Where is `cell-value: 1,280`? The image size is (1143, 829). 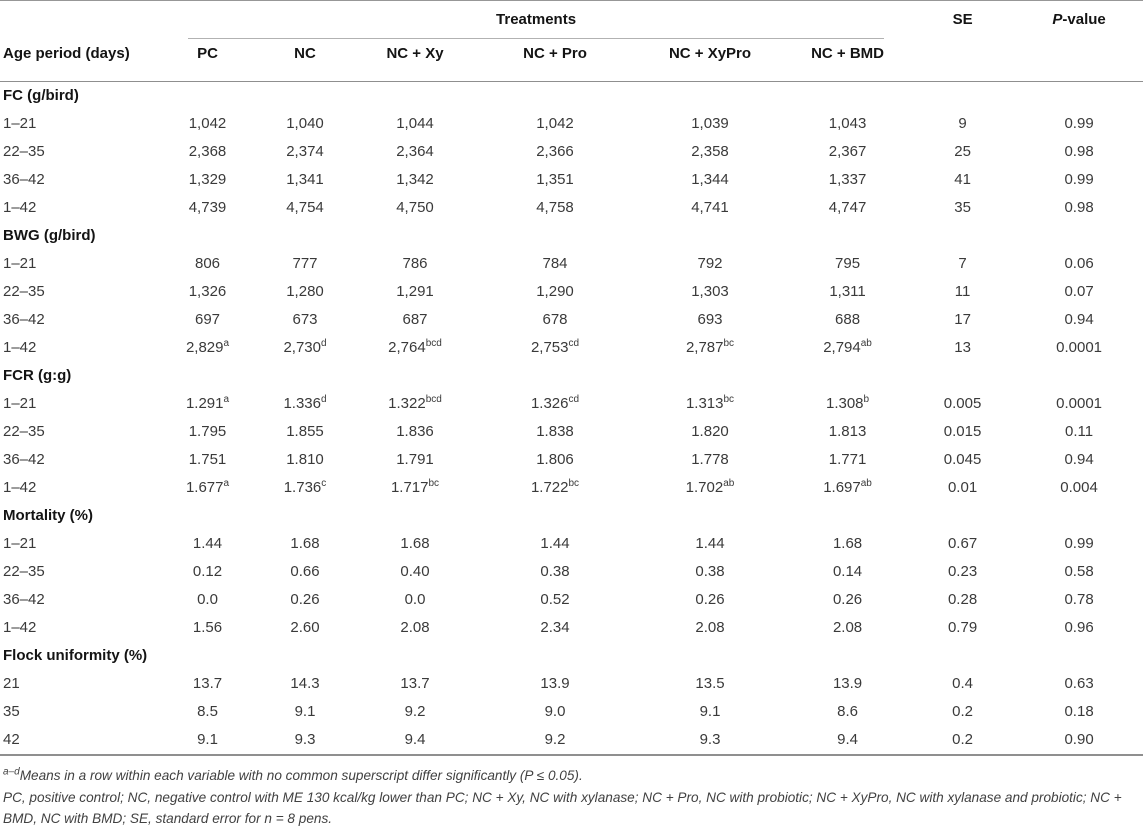
cell-value: 1,280 is located at coordinates (305, 291).